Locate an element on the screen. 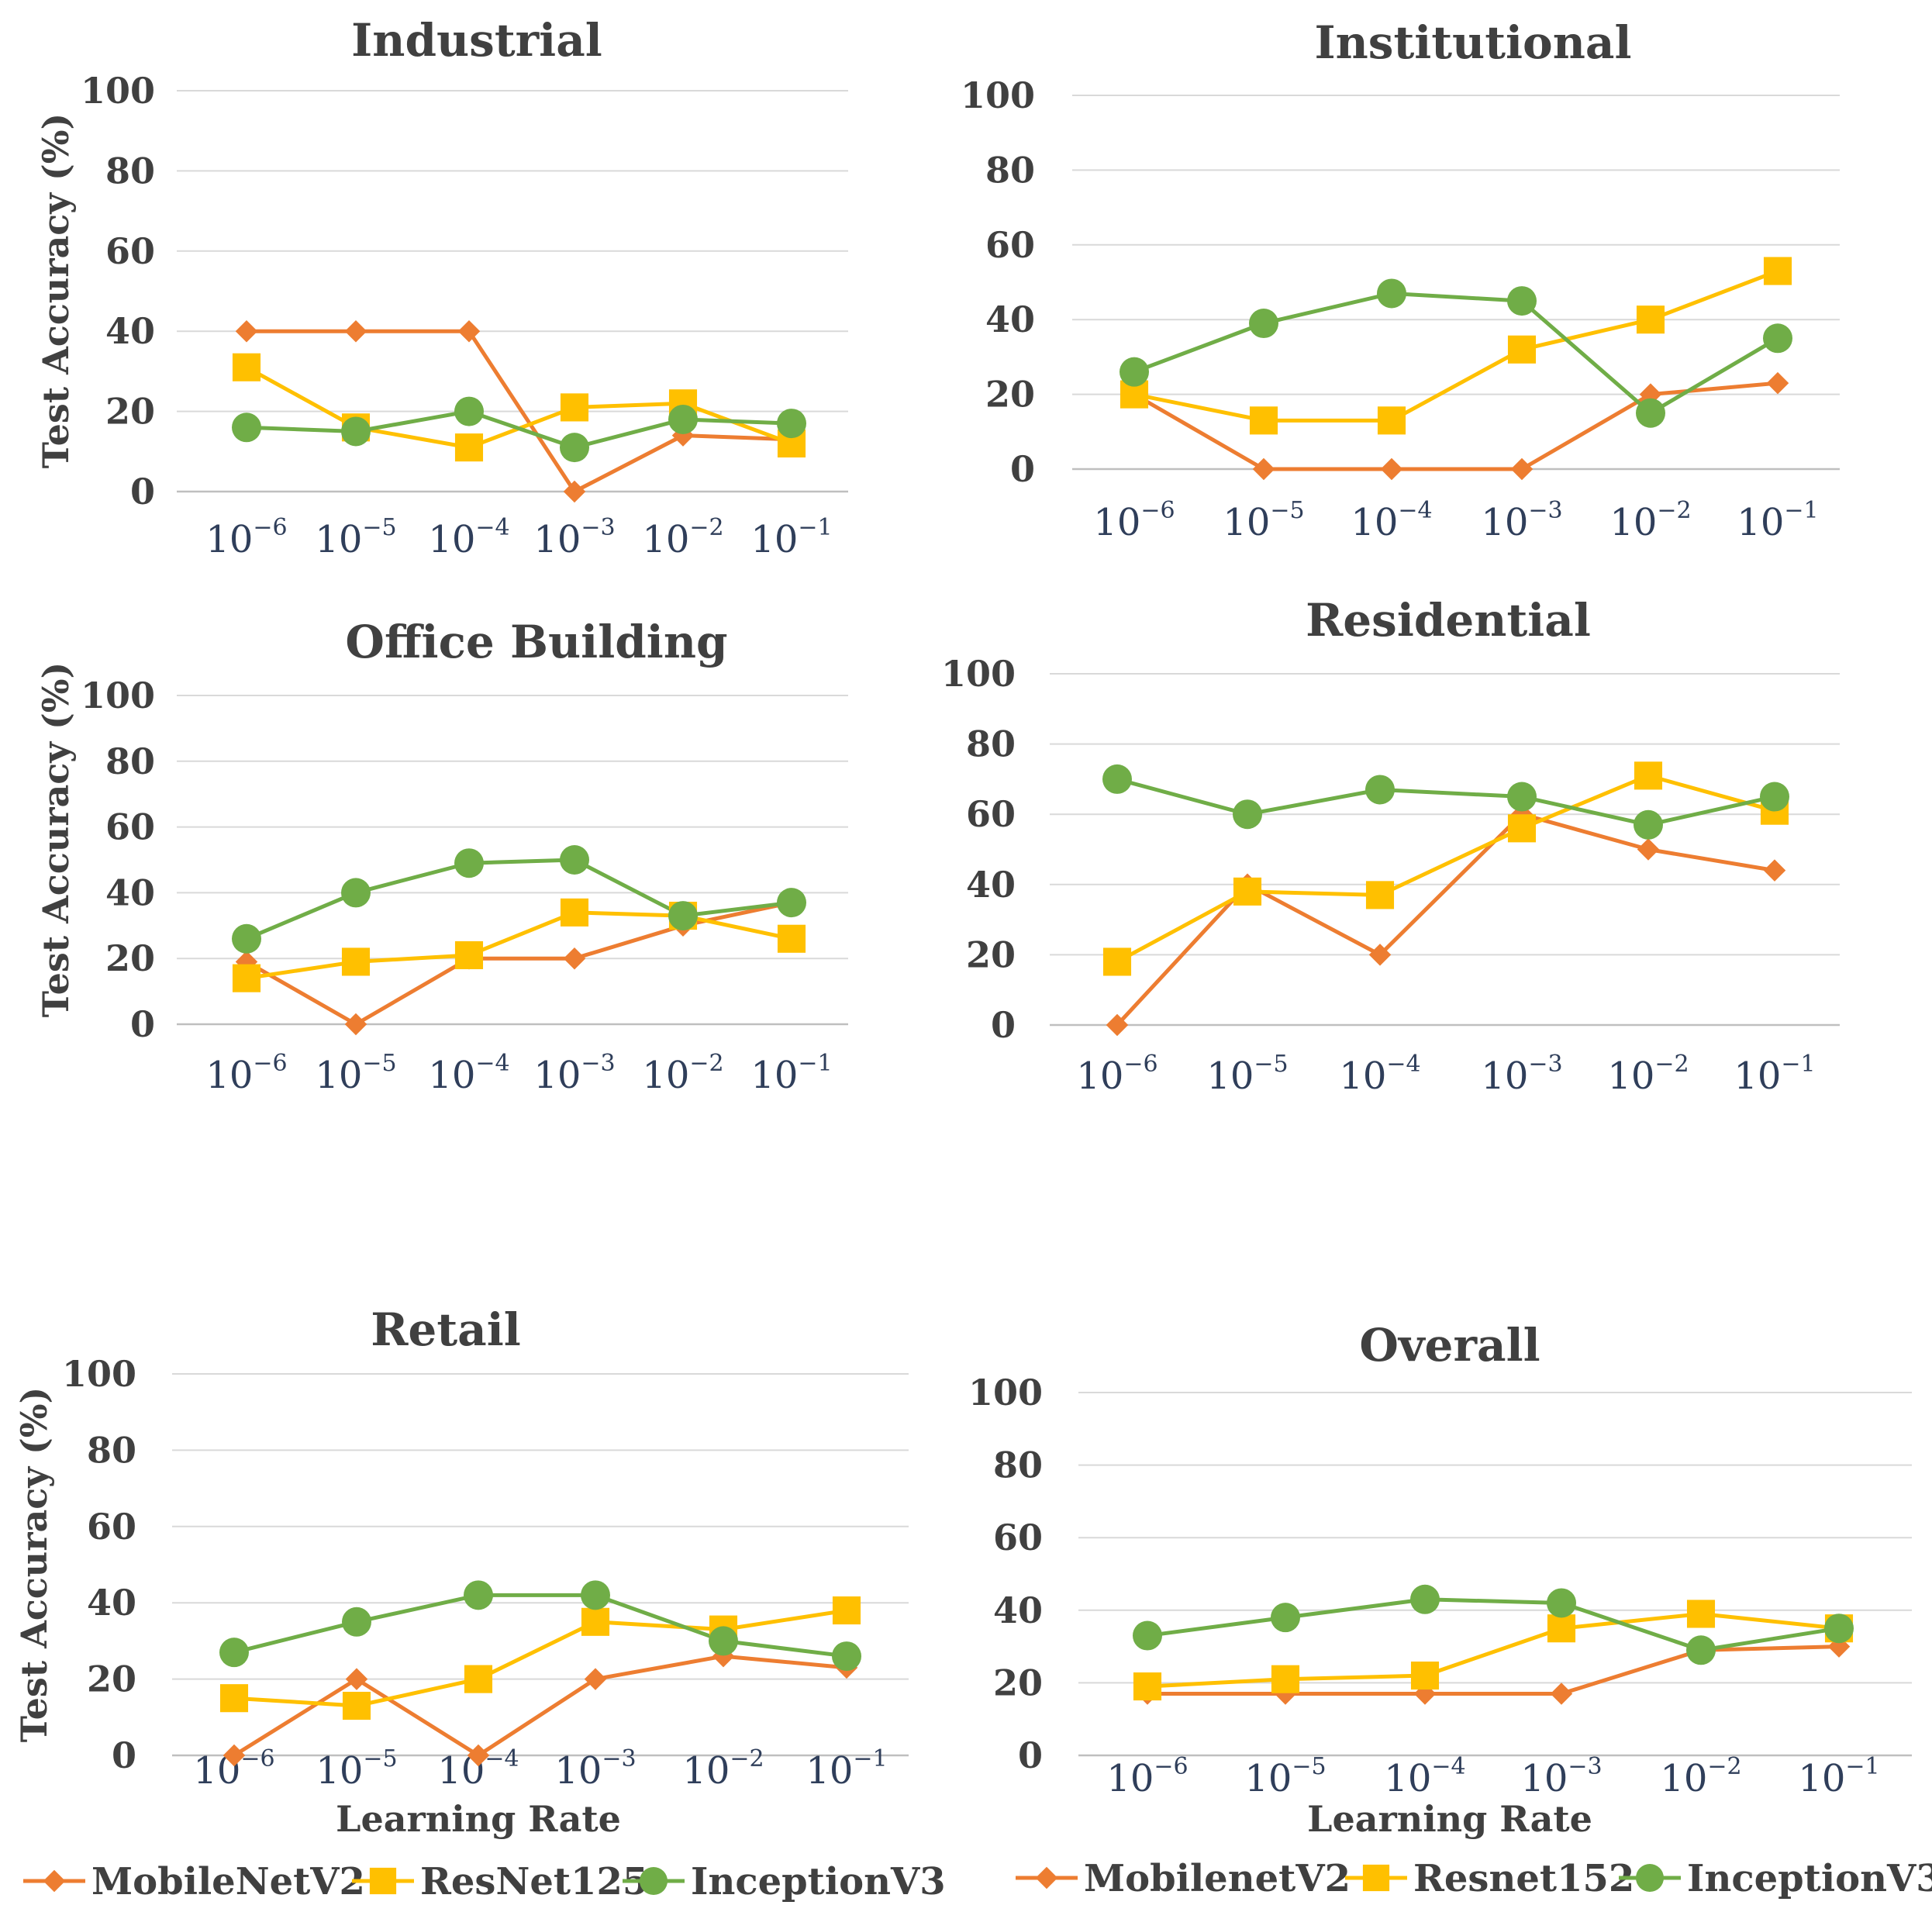 The width and height of the screenshot is (1932, 1912). y-axis-label: Test Accuracy (%) is located at coordinates (56, 840).